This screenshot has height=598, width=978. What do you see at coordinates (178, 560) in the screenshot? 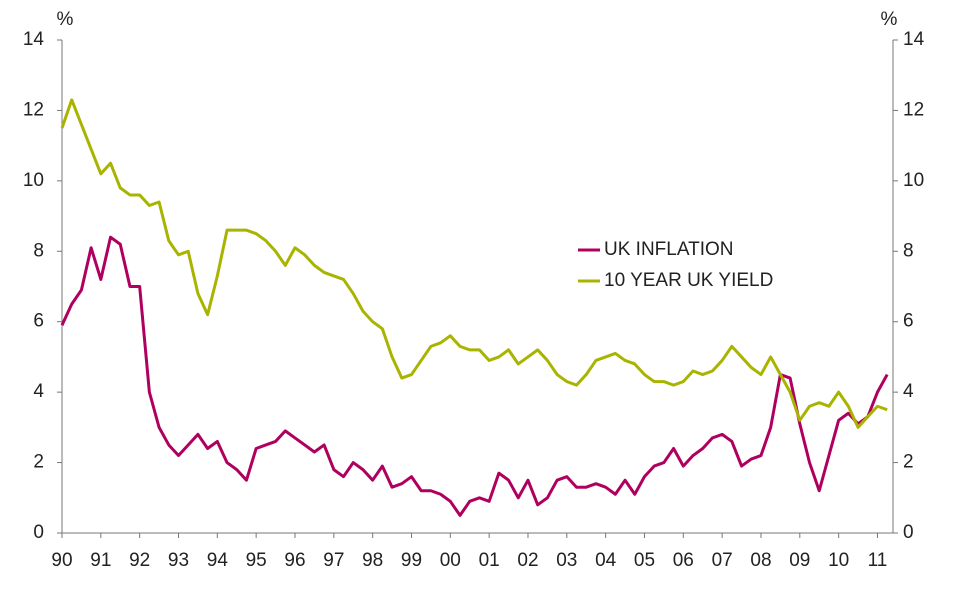
I see `x-tick-label: 93` at bounding box center [178, 560].